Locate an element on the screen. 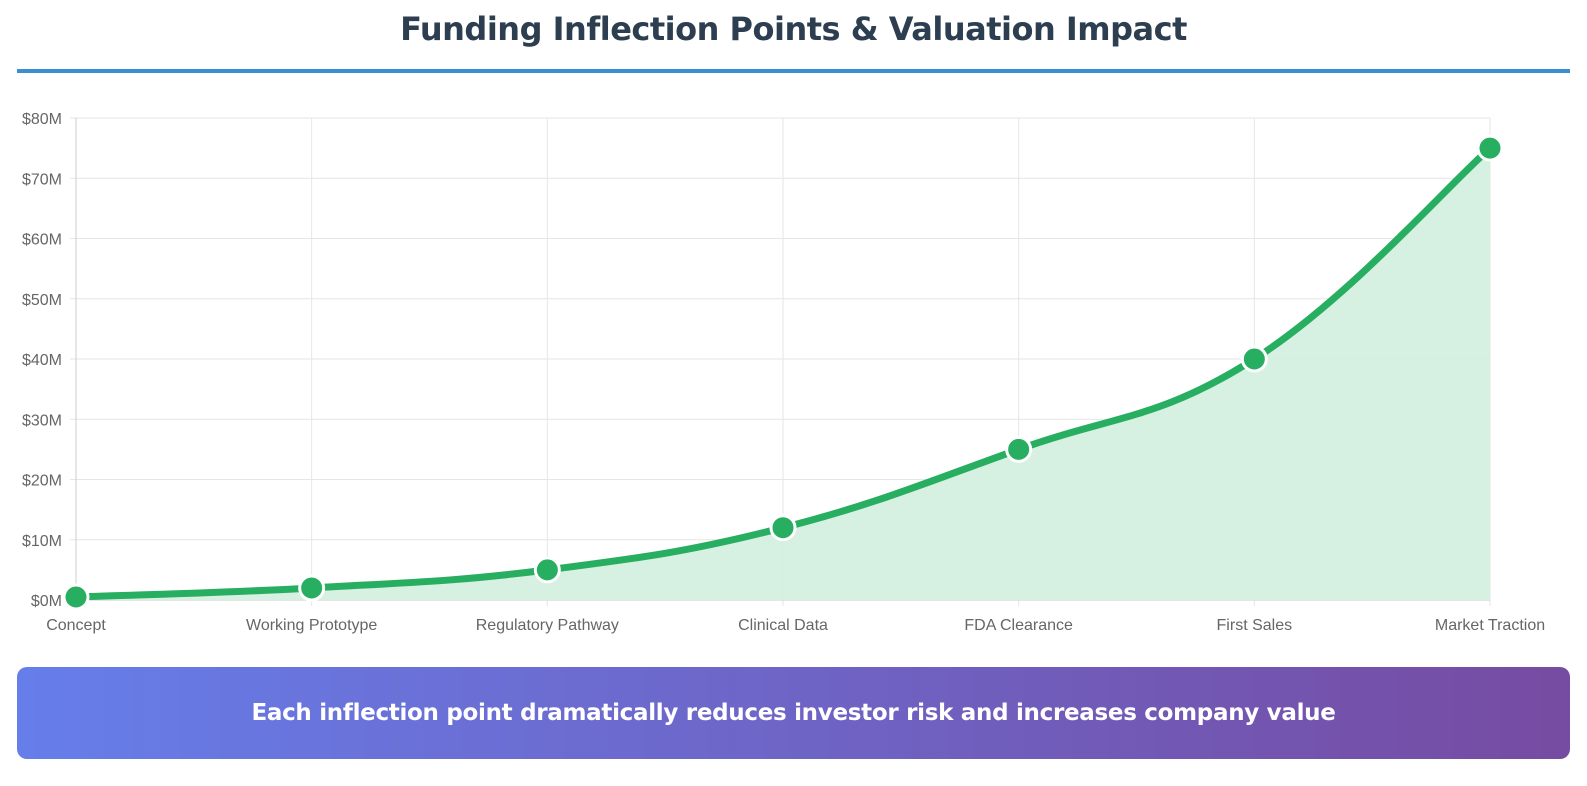 The image size is (1587, 786). title-divider is located at coordinates (793, 71).